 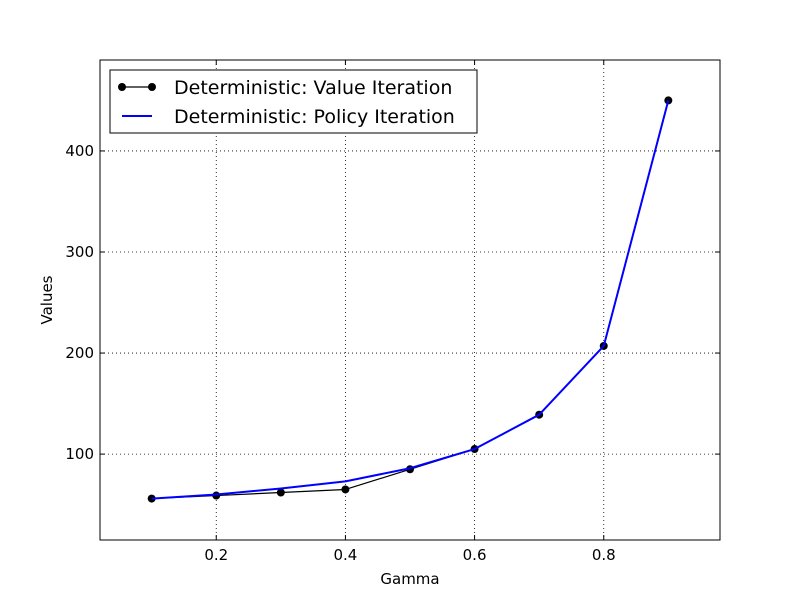 What do you see at coordinates (313, 88) in the screenshot?
I see `legend-label: Deterministic: Value Iteration` at bounding box center [313, 88].